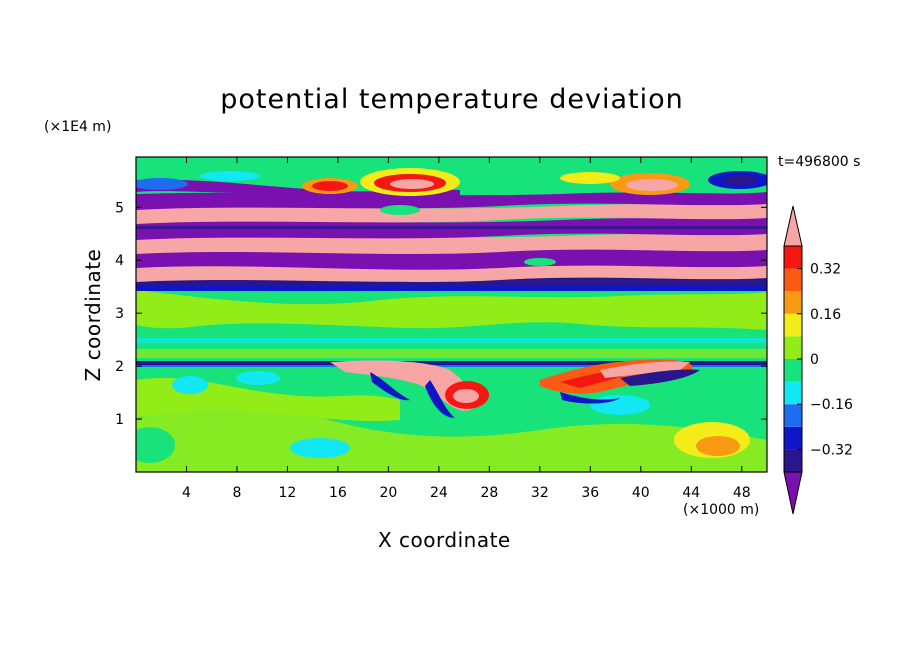  I want to click on field-band-lower, so click(451, 437).